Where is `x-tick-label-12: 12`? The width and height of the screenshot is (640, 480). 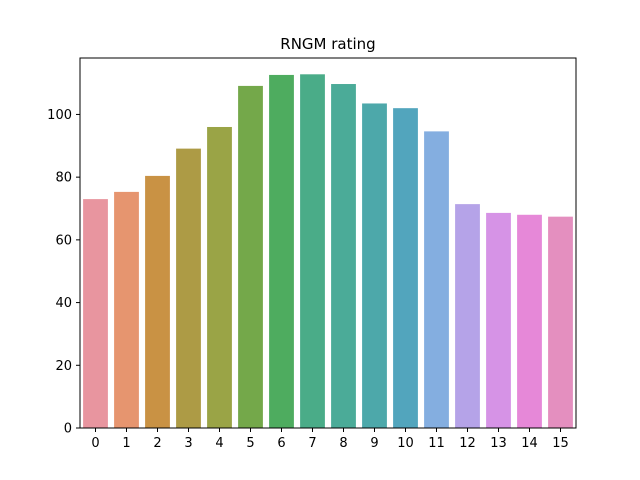
x-tick-label-12: 12 is located at coordinates (467, 443).